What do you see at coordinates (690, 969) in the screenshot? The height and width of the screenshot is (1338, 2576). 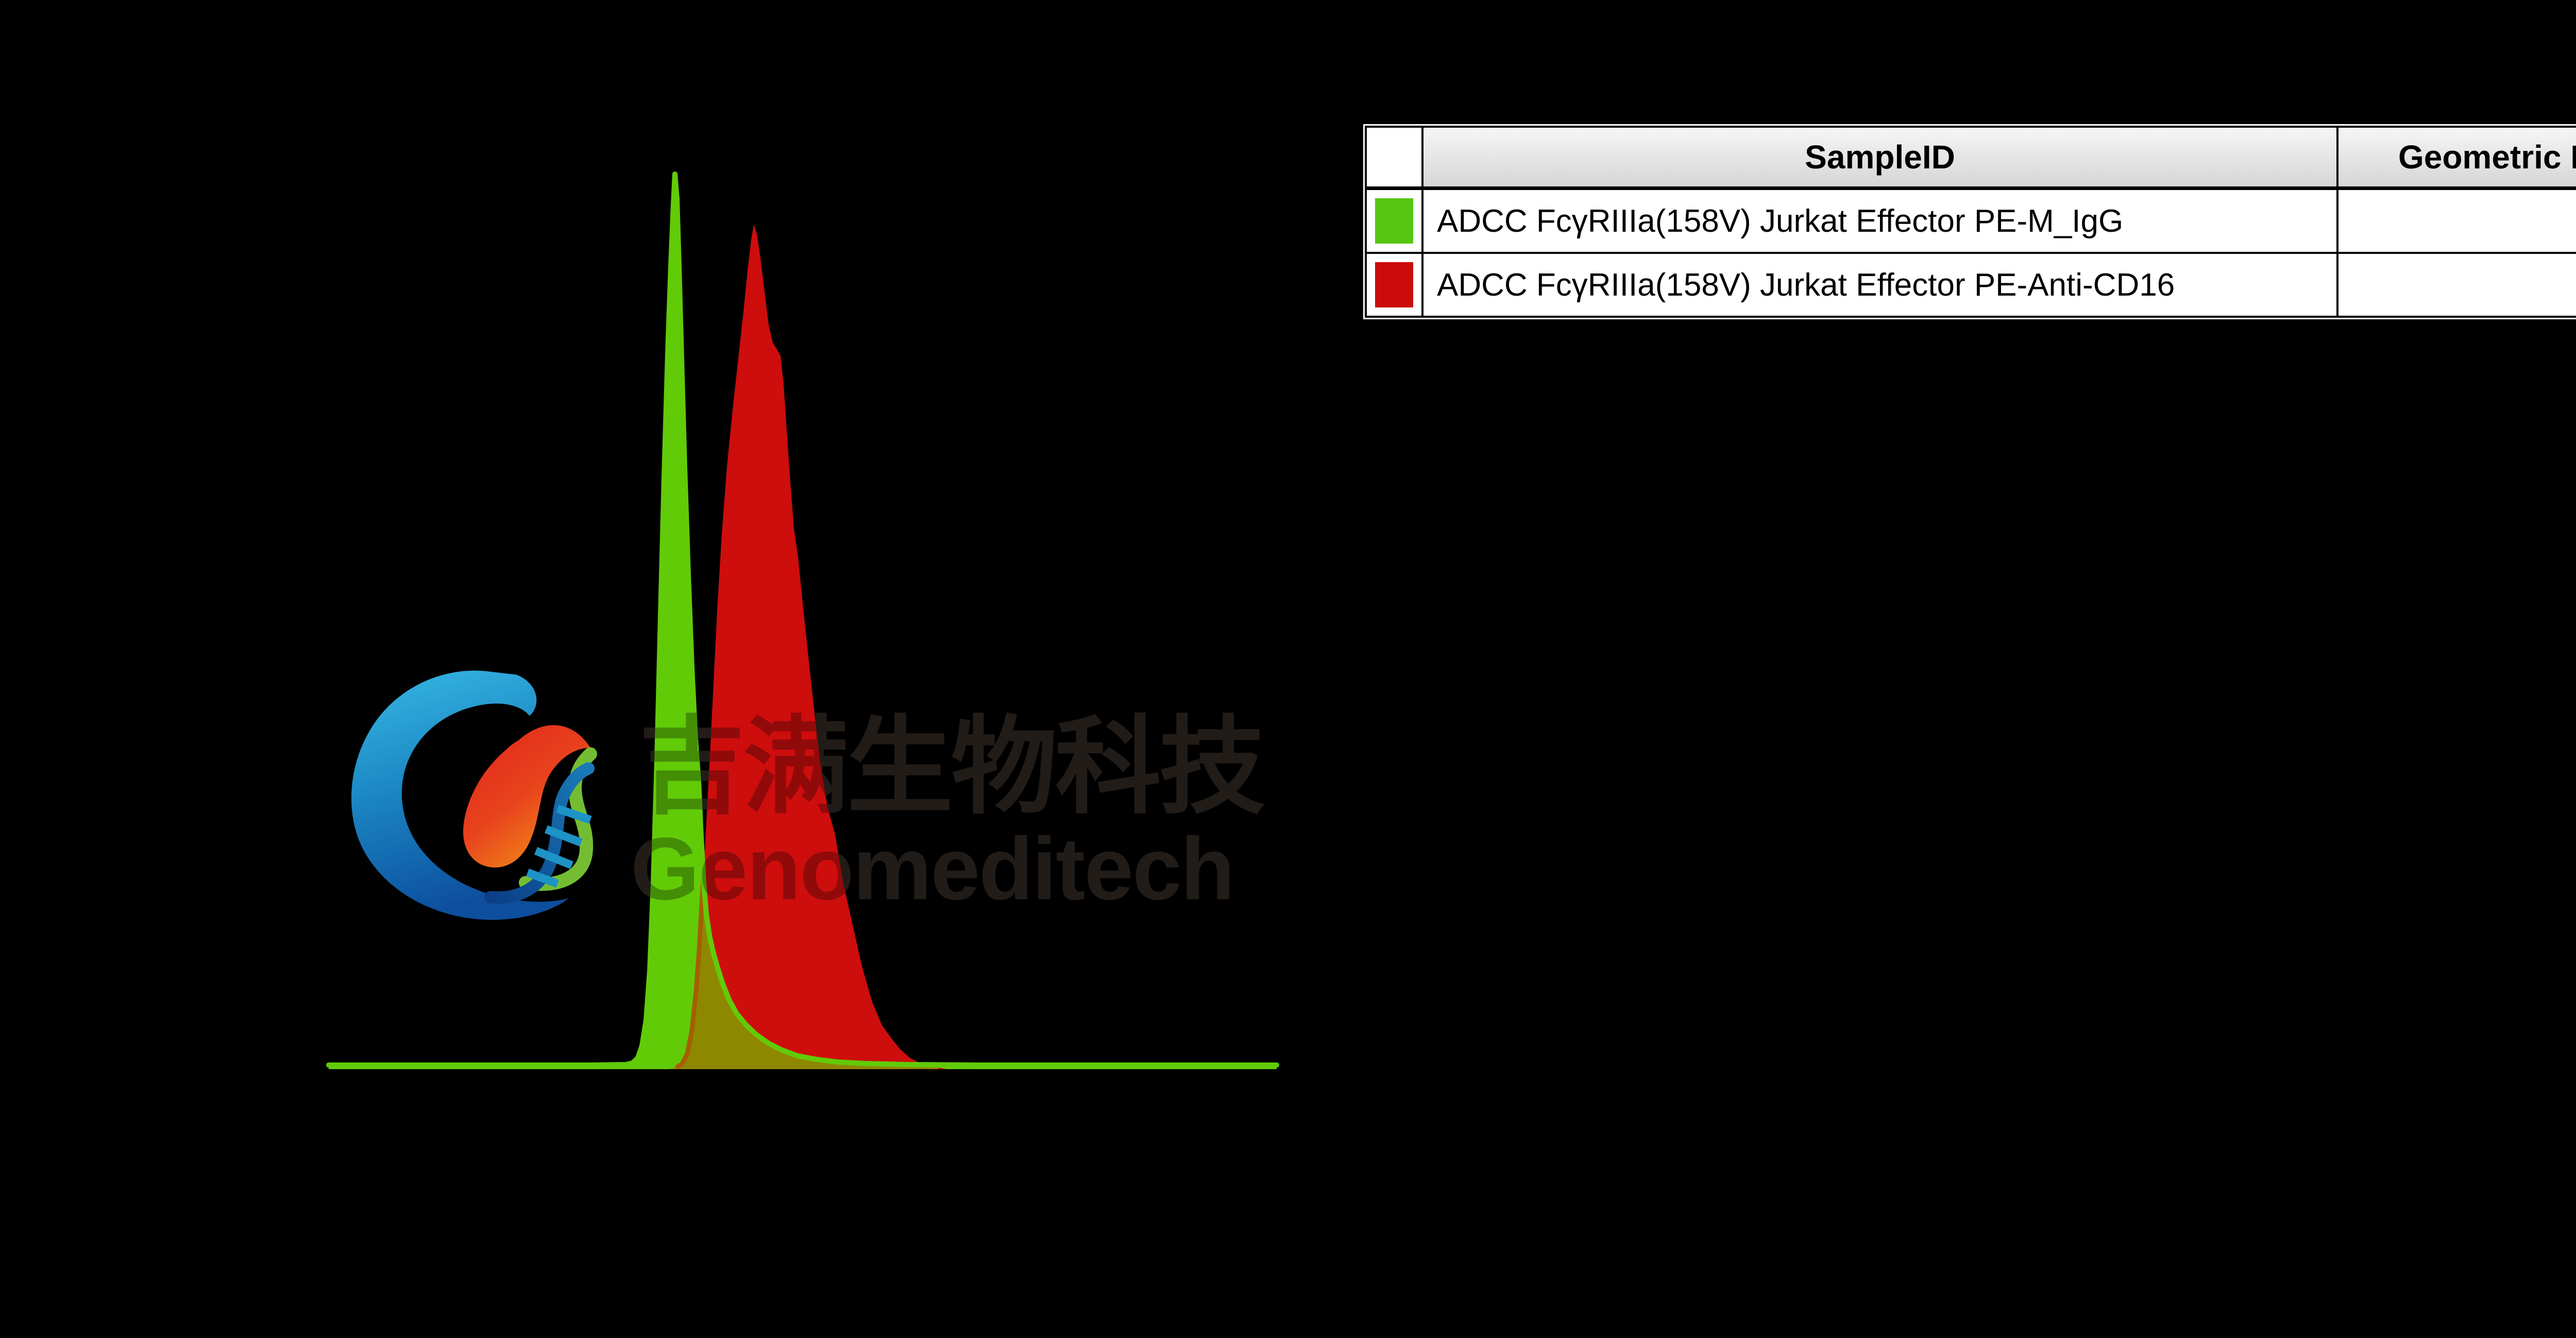 I see `histogram-red-edge-line` at bounding box center [690, 969].